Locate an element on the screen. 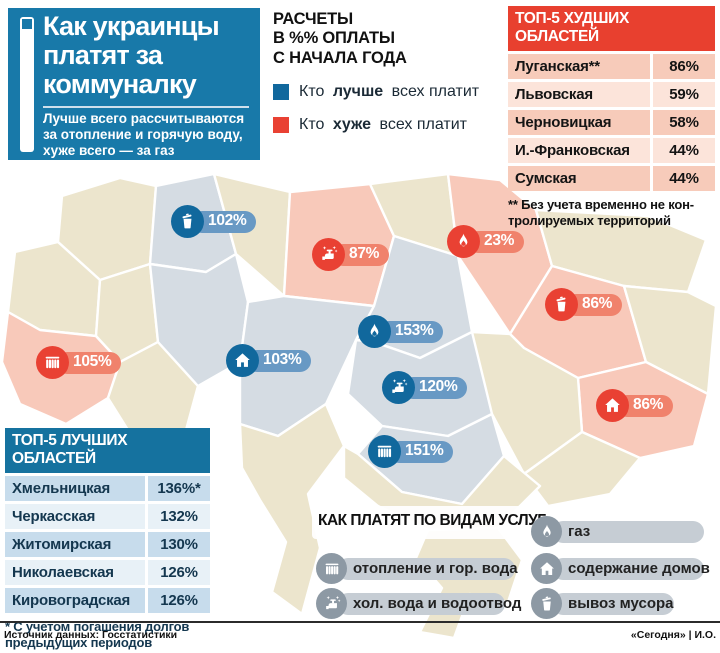  map-badge-faucet-87: 87% is located at coordinates (351, 254).